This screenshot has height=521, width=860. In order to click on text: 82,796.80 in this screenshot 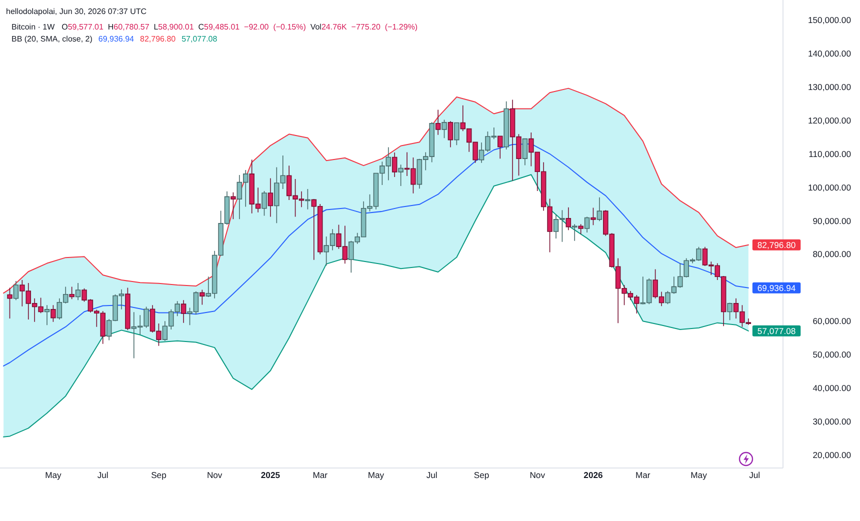, I will do `click(158, 39)`.